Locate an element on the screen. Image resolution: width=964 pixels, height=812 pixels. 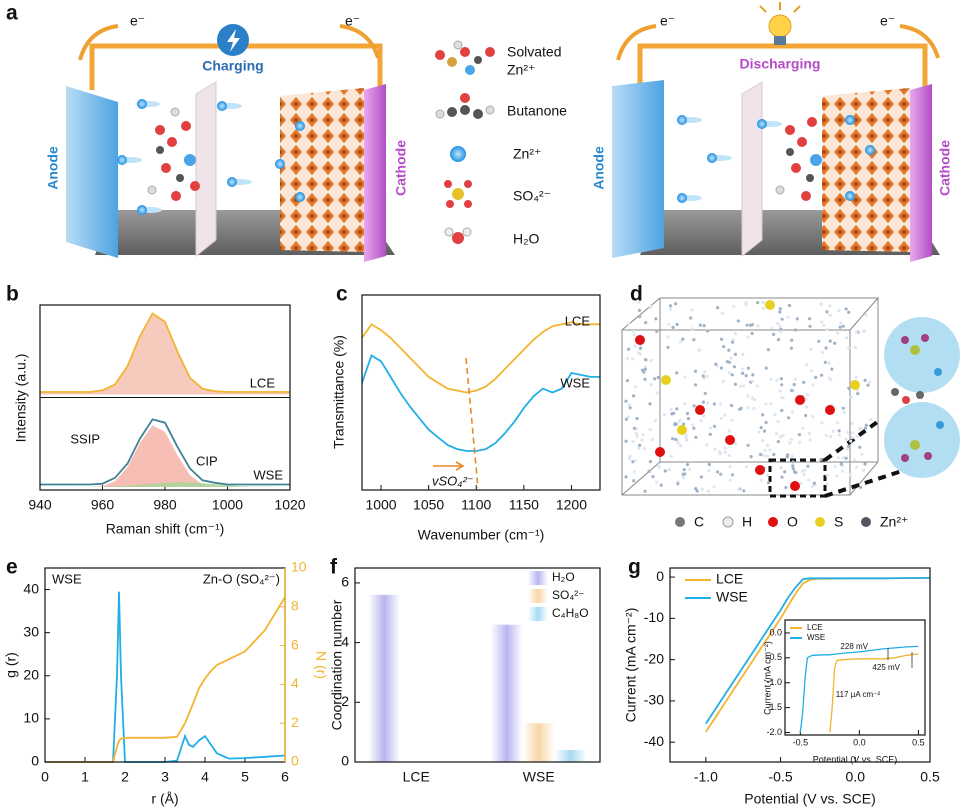
y2-tick-label: 6 is located at coordinates (295, 644).